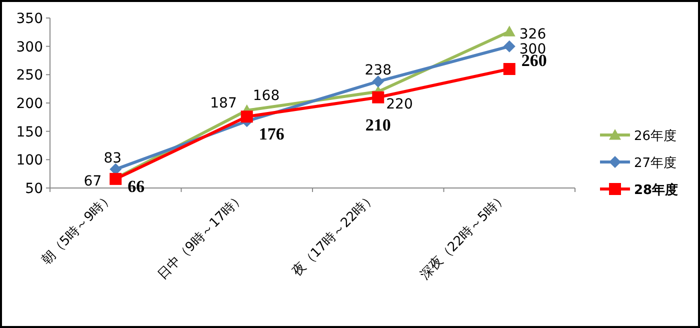 This screenshot has width=700, height=328. I want to click on data-label: 238, so click(378, 70).